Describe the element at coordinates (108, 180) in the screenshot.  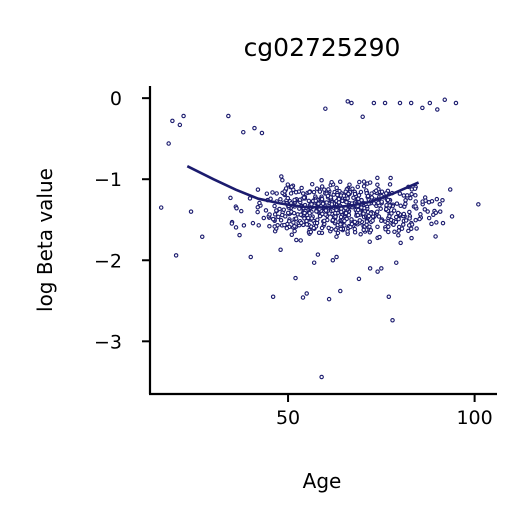
I see `y-tick-label: −1` at that location.